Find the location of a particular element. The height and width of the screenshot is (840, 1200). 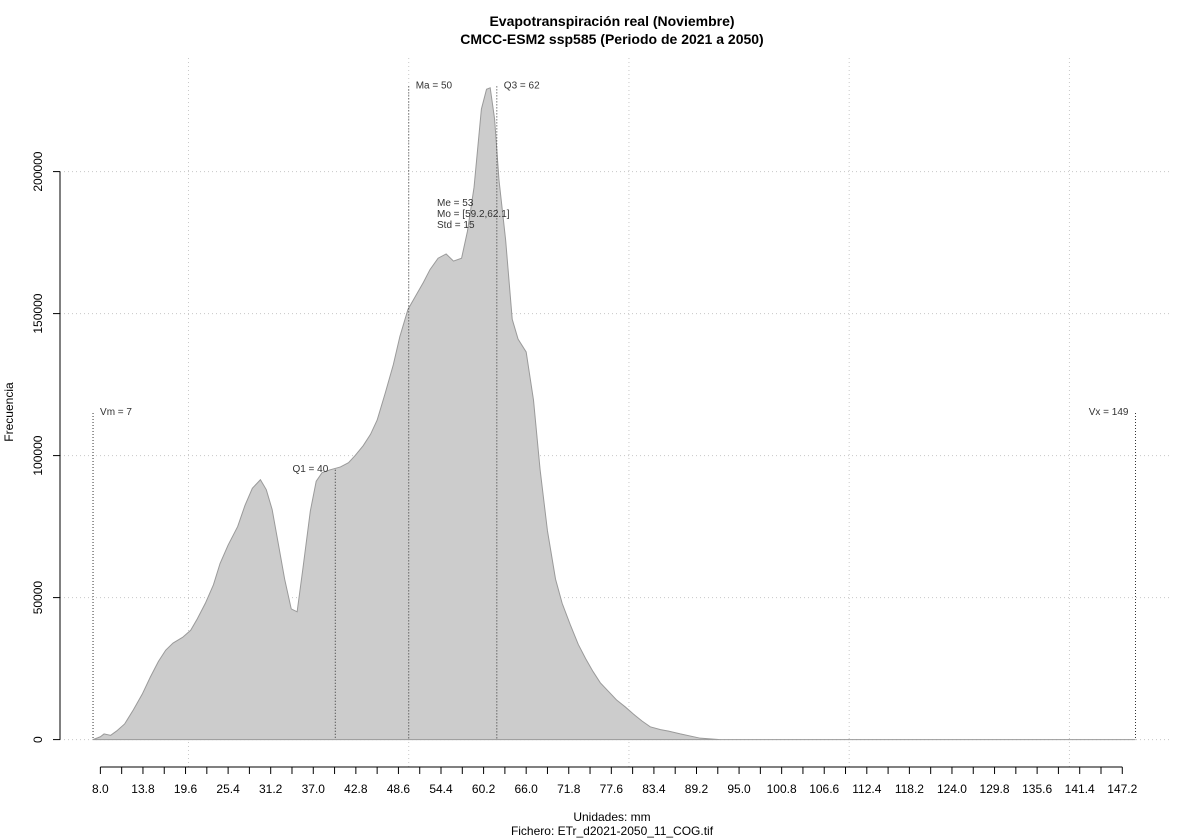

stat-label: Vm = 7 is located at coordinates (116, 412).